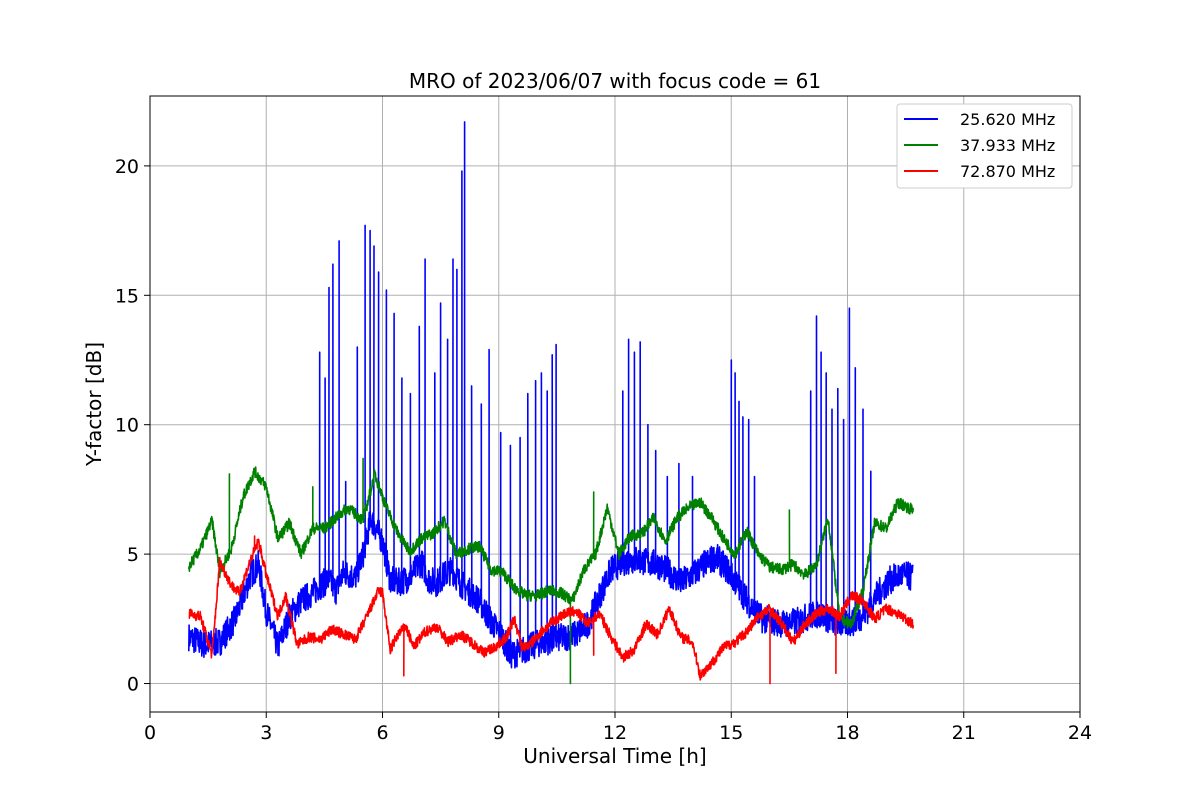 The height and width of the screenshot is (800, 1200). I want to click on legend-label-series-3: 72.870 MHz, so click(1007, 171).